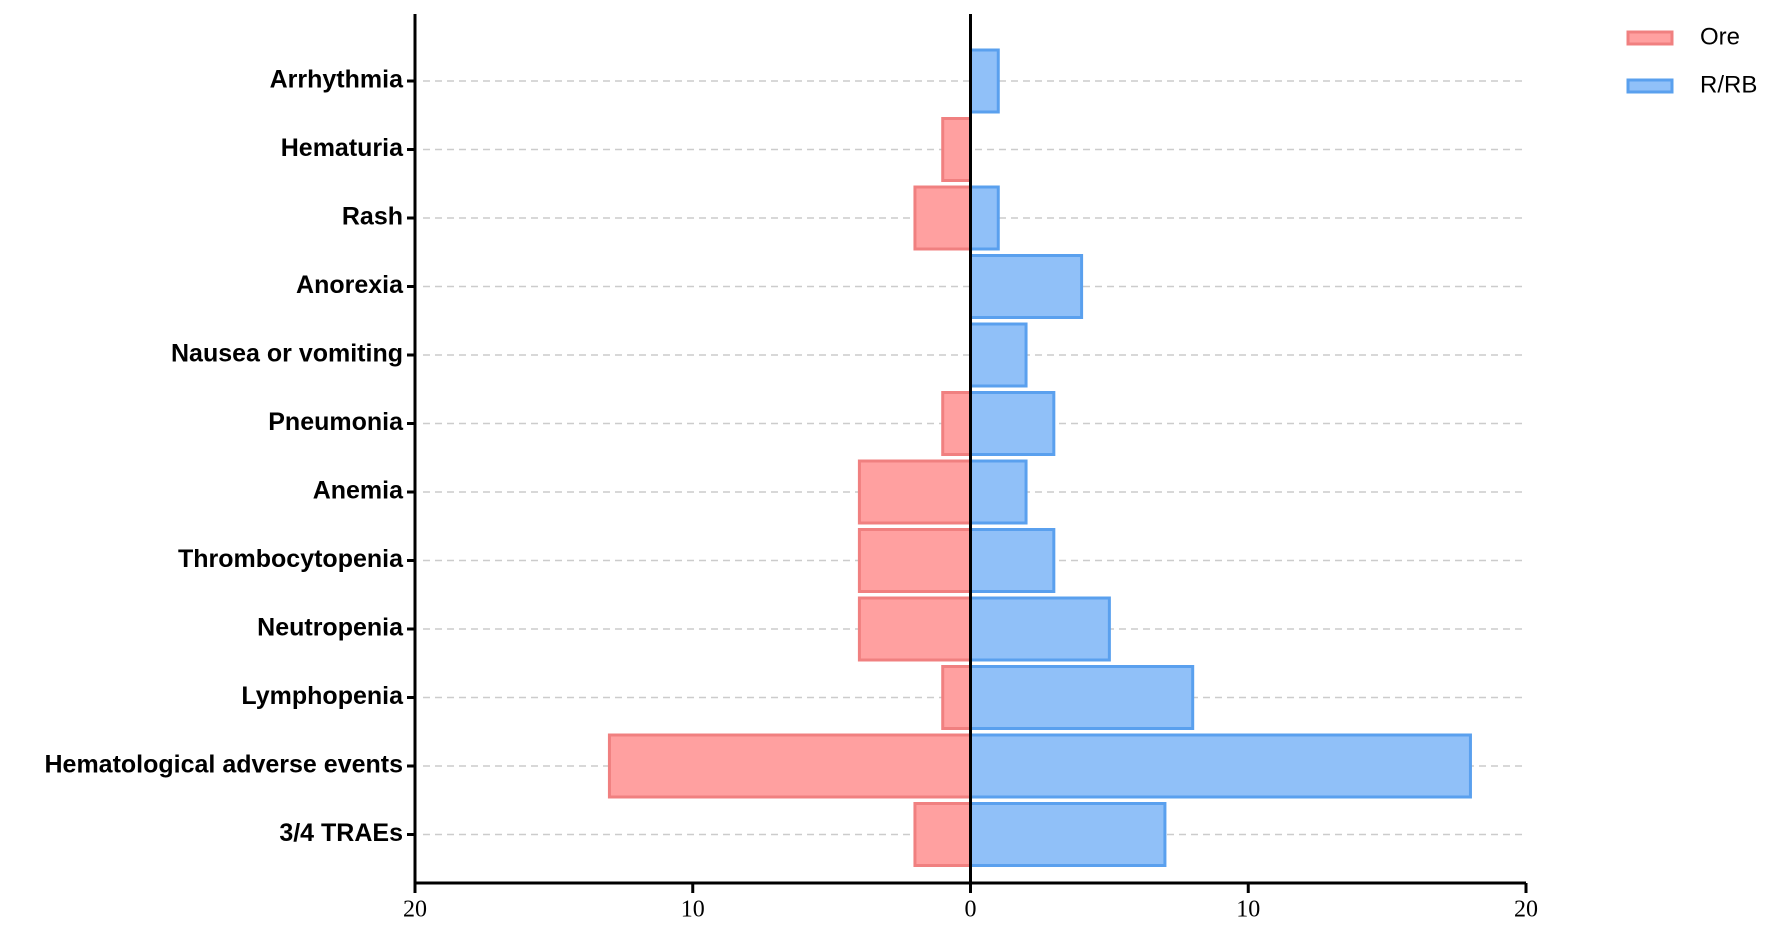 Image resolution: width=1772 pixels, height=933 pixels. What do you see at coordinates (336, 422) in the screenshot?
I see `category-label: Pneumonia` at bounding box center [336, 422].